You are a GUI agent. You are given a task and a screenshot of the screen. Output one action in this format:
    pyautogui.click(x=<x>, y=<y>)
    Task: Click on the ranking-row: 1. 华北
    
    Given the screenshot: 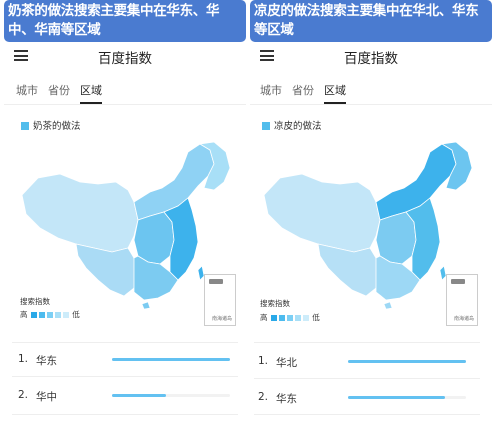 What is the action you would take?
    pyautogui.click(x=373, y=362)
    